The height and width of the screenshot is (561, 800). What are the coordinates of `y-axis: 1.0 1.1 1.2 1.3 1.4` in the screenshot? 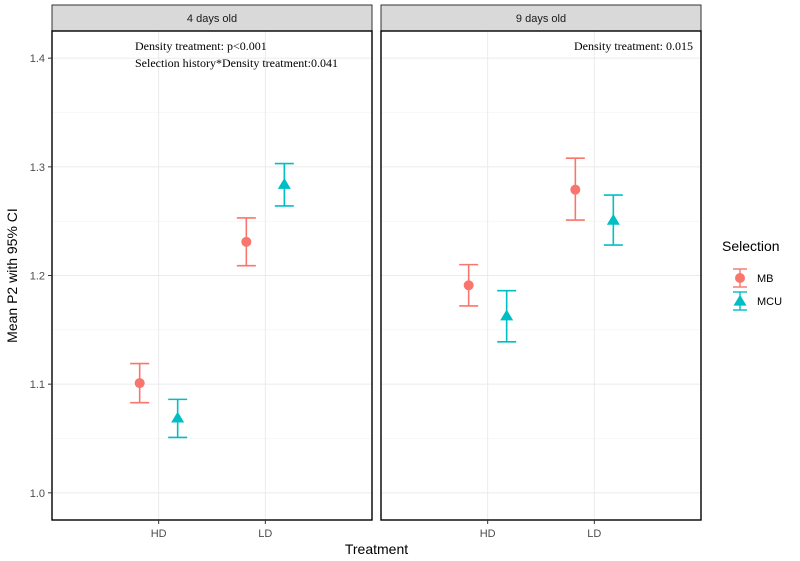 It's located at (41, 276).